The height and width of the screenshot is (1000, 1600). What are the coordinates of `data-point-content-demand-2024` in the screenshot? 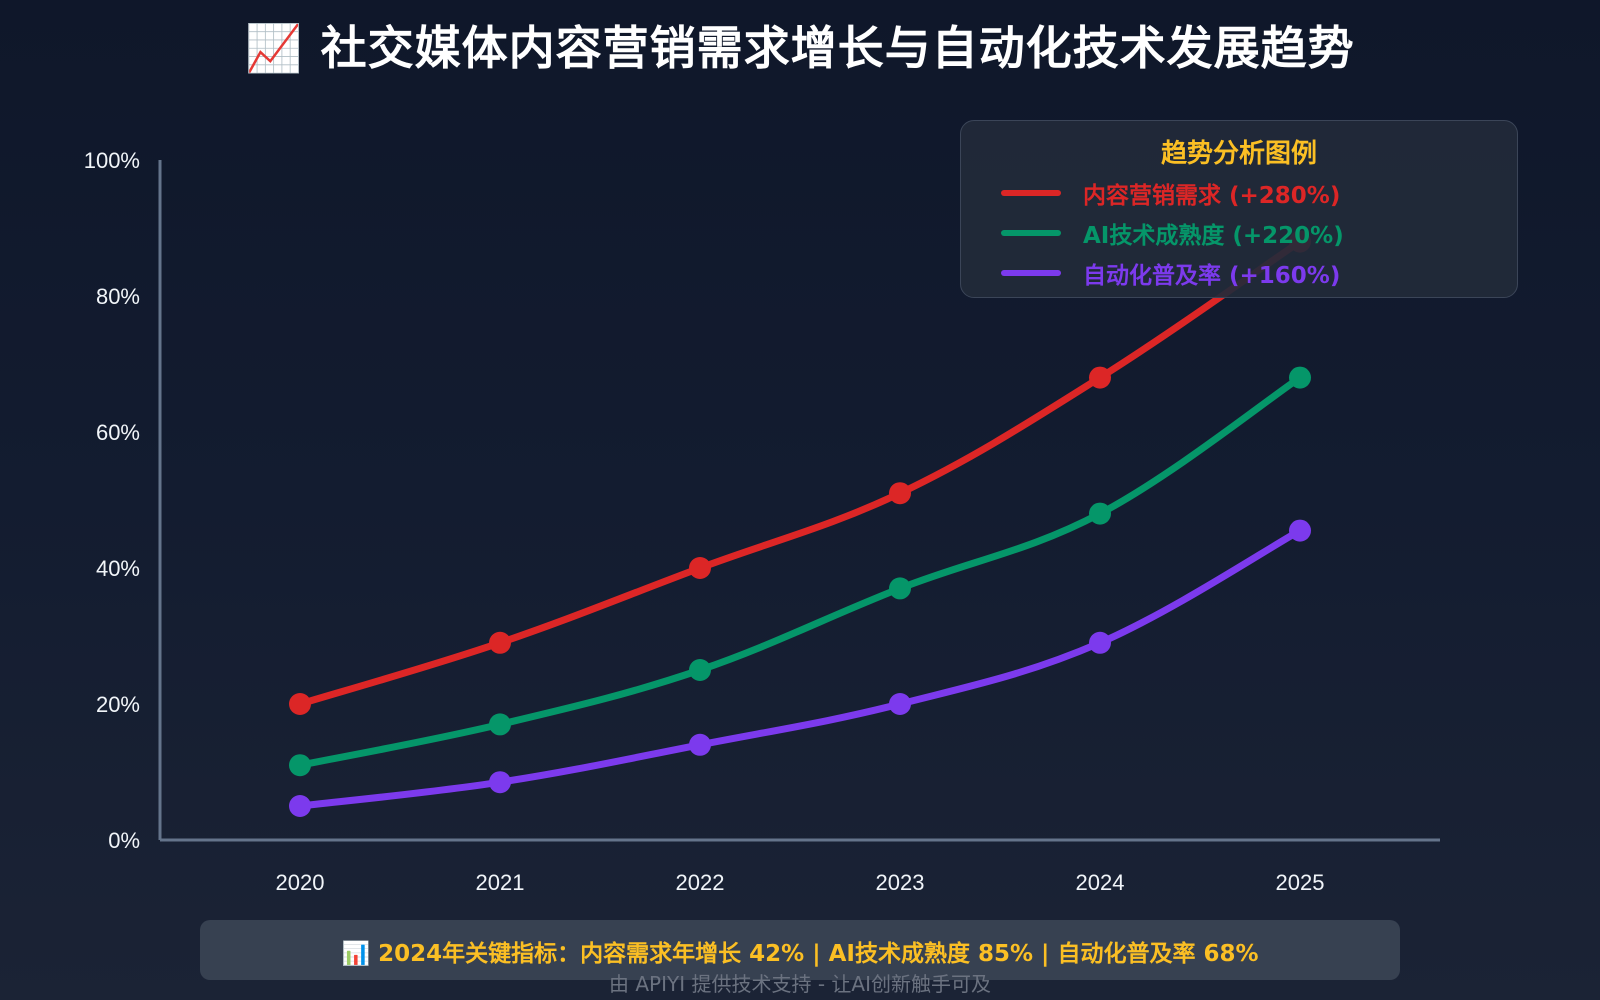 It's located at (1100, 377).